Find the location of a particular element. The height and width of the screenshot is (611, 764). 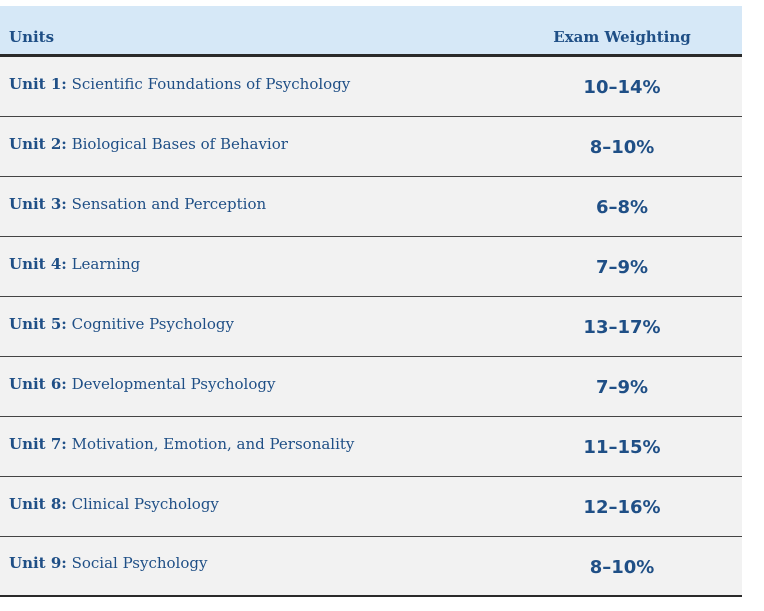

weight-cell: 12–16% is located at coordinates (622, 507).